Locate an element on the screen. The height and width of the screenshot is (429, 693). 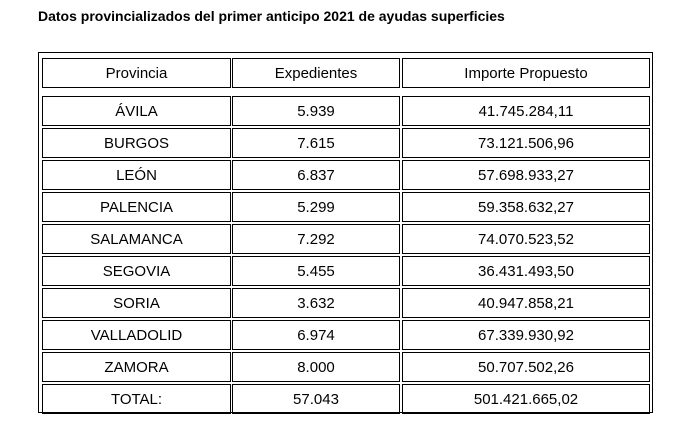
table-cell: 57.698.933,27 is located at coordinates (526, 175).